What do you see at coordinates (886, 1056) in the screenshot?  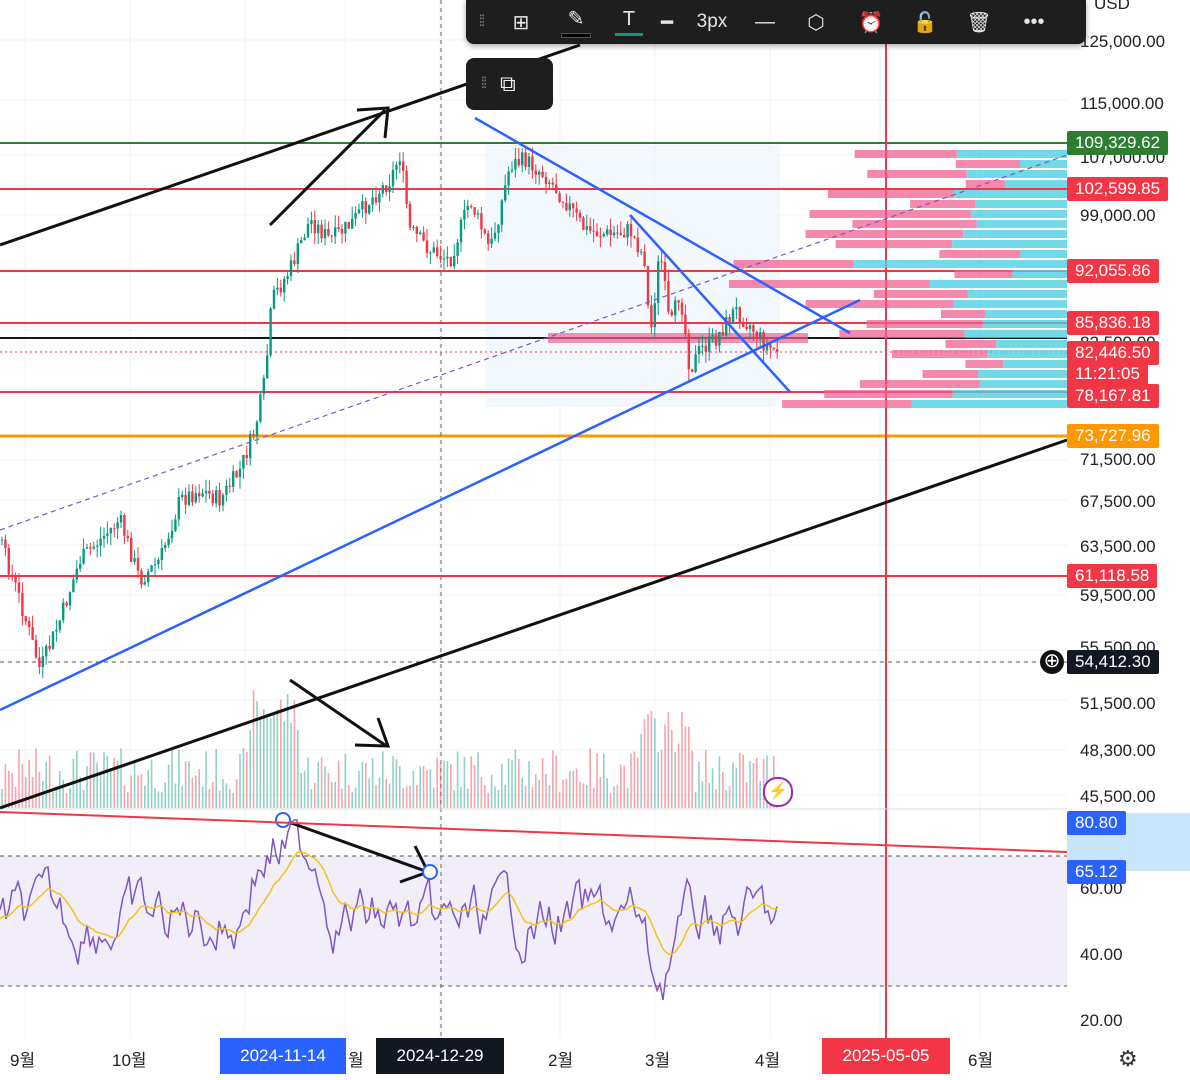 I see `date-tag: 2025-05-05` at bounding box center [886, 1056].